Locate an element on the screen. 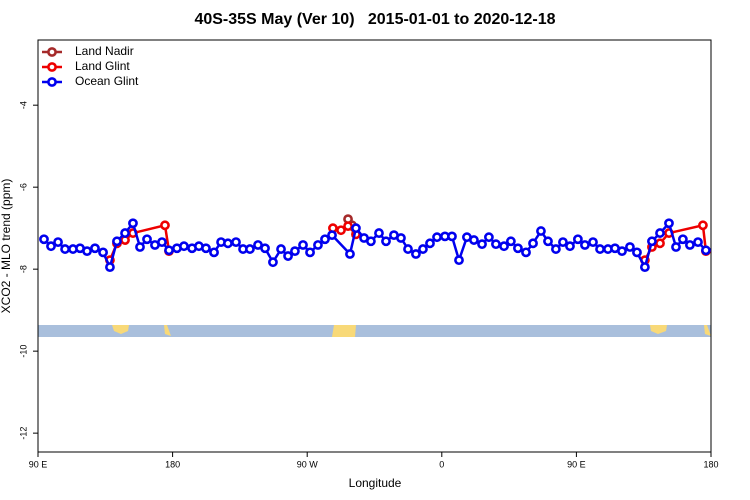 This screenshot has height=500, width=750. x-axis-label: Longitude is located at coordinates (375, 483).